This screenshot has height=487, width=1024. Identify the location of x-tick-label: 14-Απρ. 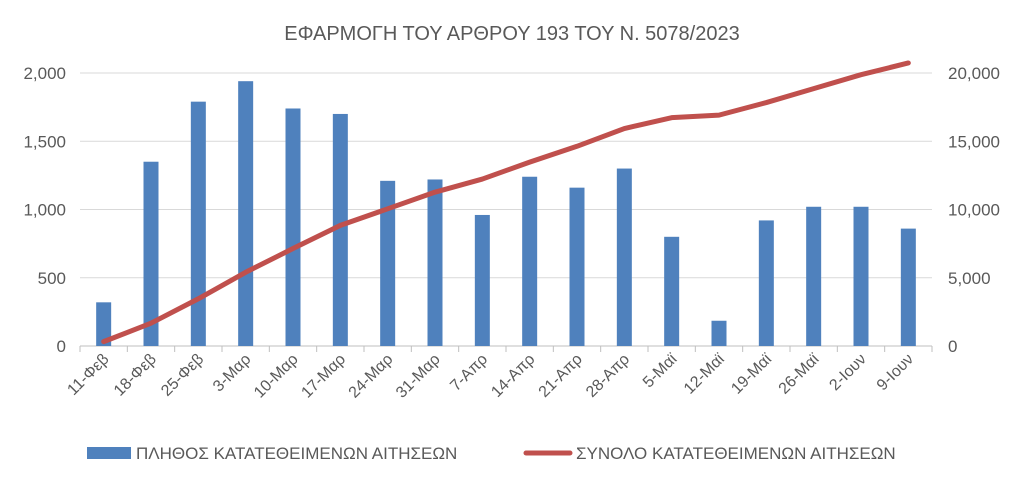
(513, 376).